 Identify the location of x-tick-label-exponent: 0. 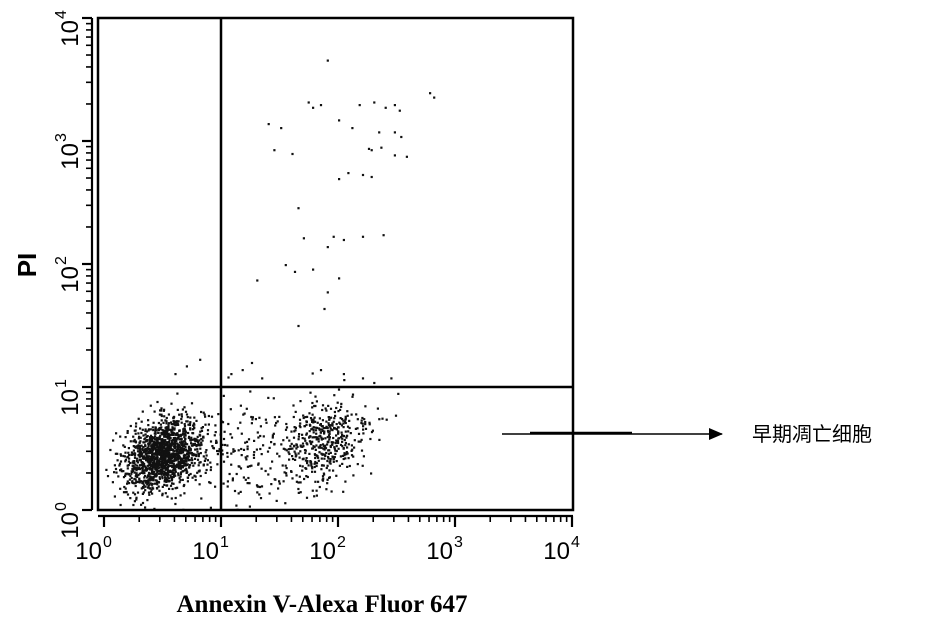
(107, 542).